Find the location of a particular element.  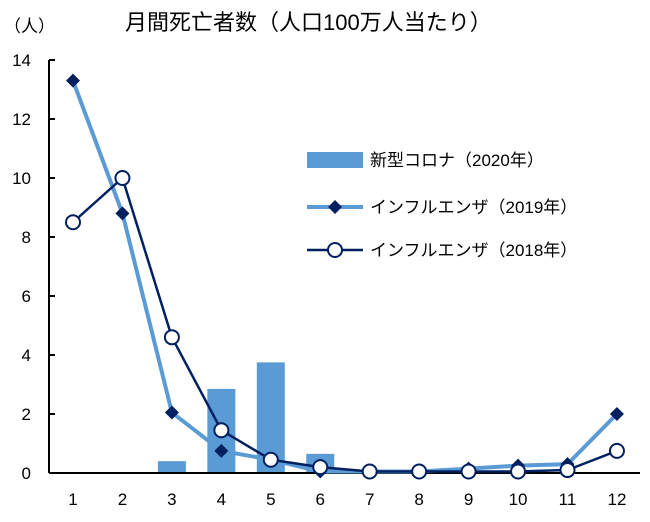

legend-label: インフルエンザ（2019年） is located at coordinates (473, 207).